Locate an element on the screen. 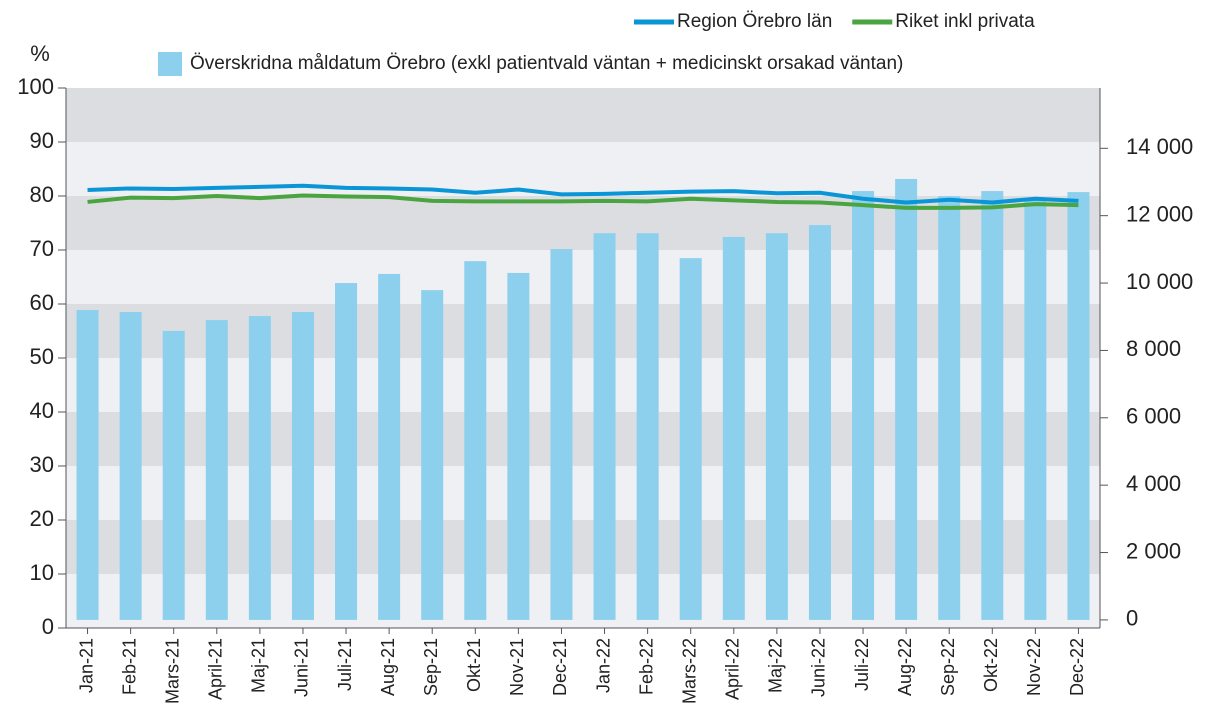  x-tick-label: Juli-22 is located at coordinates (862, 664).